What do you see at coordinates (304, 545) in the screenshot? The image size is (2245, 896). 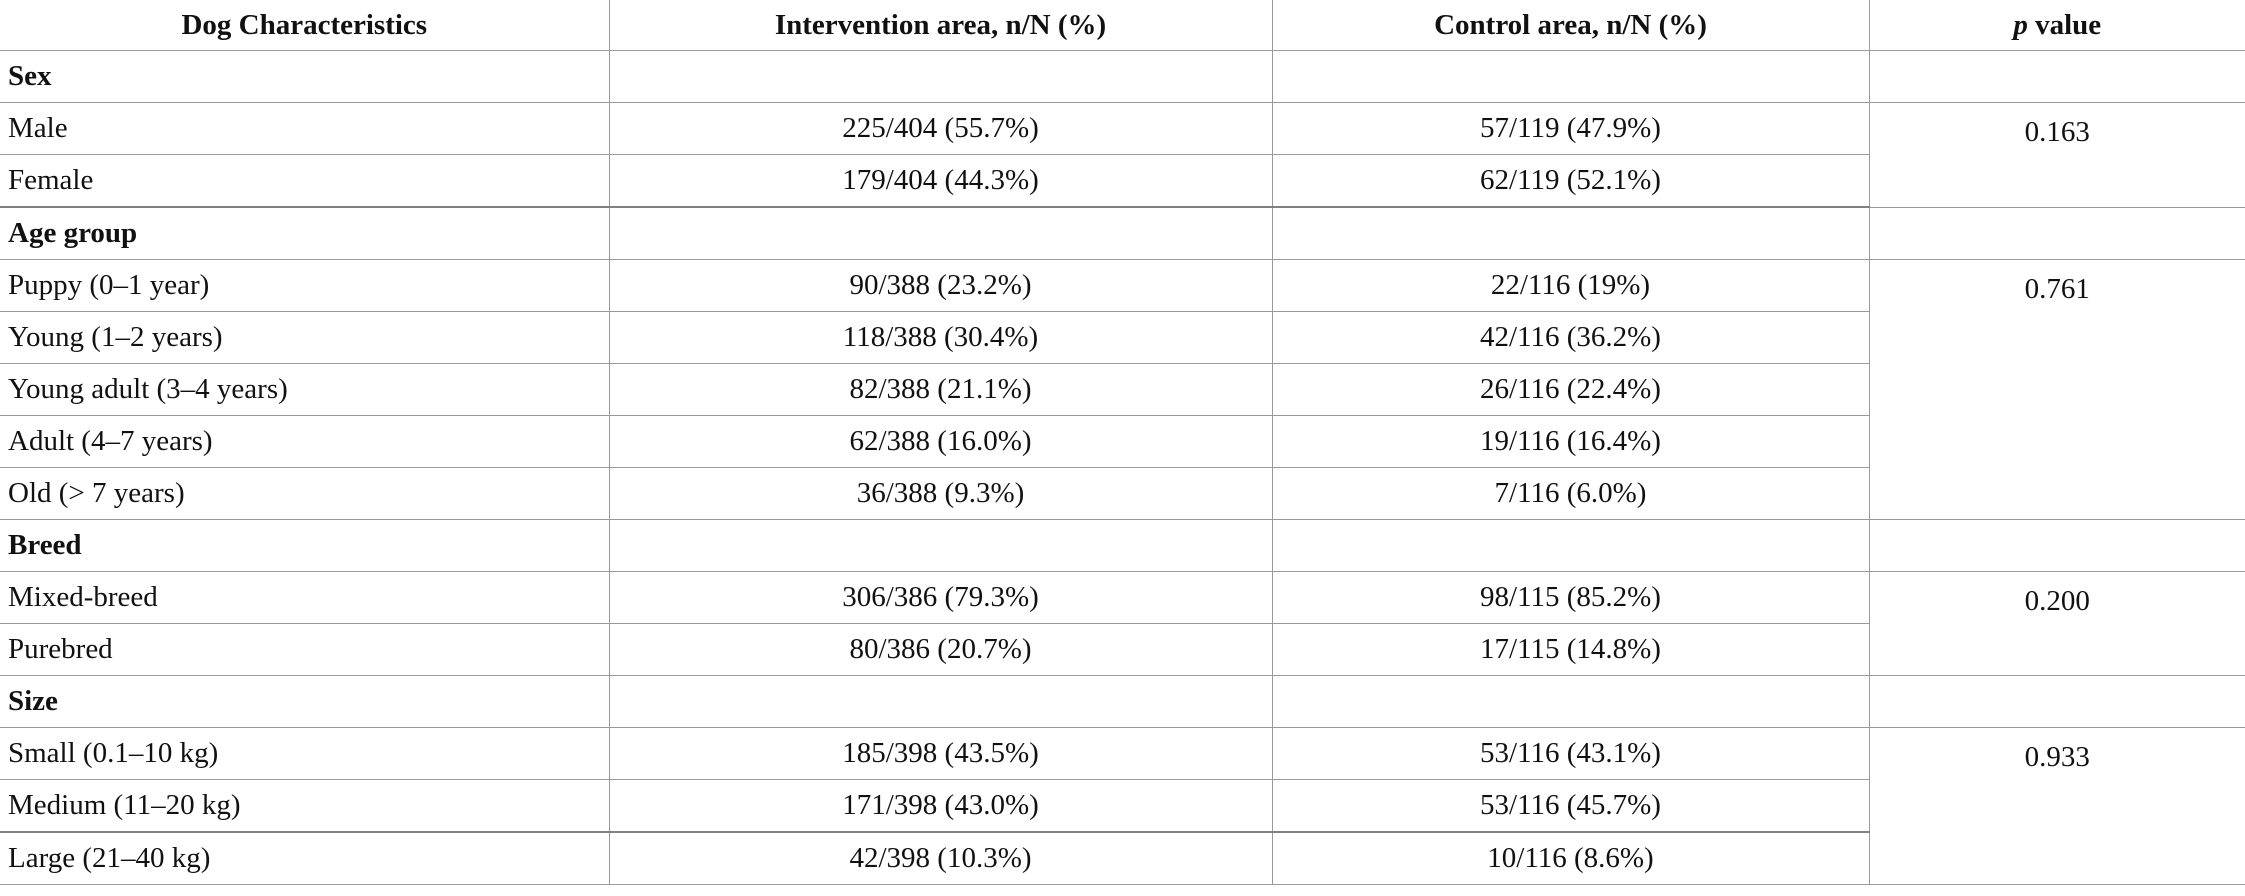 I see `section-title: Breed` at bounding box center [304, 545].